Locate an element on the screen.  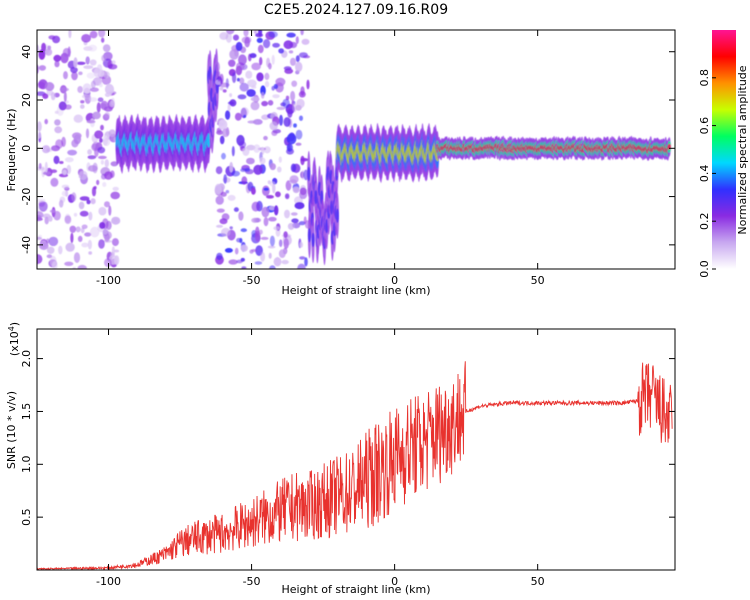
x-tick-label: -50 is located at coordinates (252, 581).